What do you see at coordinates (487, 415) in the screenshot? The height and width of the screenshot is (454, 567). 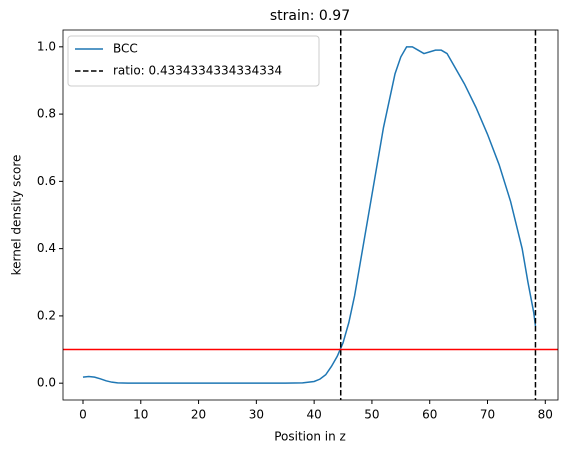 I see `x-tick-label: 70` at bounding box center [487, 415].